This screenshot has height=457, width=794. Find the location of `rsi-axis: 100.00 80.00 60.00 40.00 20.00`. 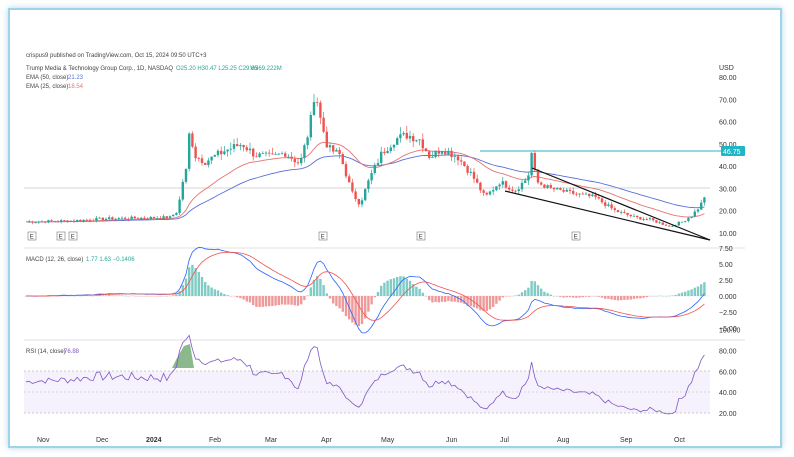

rsi-axis: 100.00 80.00 60.00 40.00 20.00 is located at coordinates (730, 373).